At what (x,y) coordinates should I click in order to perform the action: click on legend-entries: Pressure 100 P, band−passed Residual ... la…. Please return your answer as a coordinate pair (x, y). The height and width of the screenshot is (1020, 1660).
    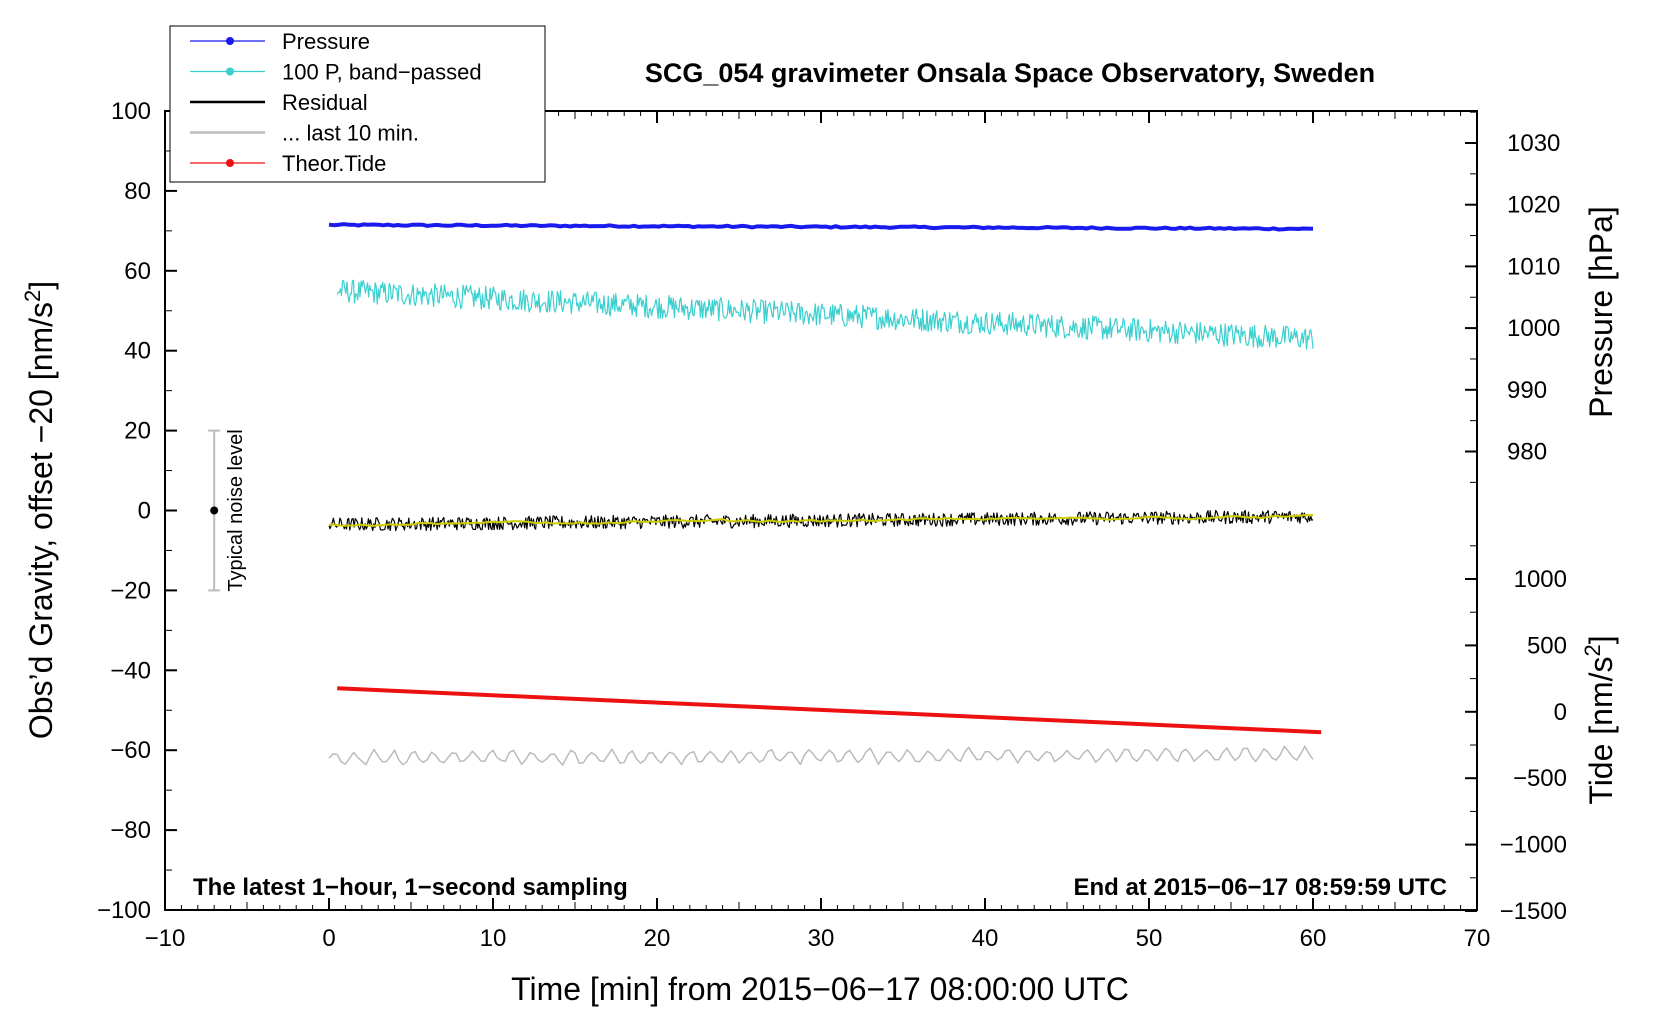
    Looking at the image, I should click on (336, 102).